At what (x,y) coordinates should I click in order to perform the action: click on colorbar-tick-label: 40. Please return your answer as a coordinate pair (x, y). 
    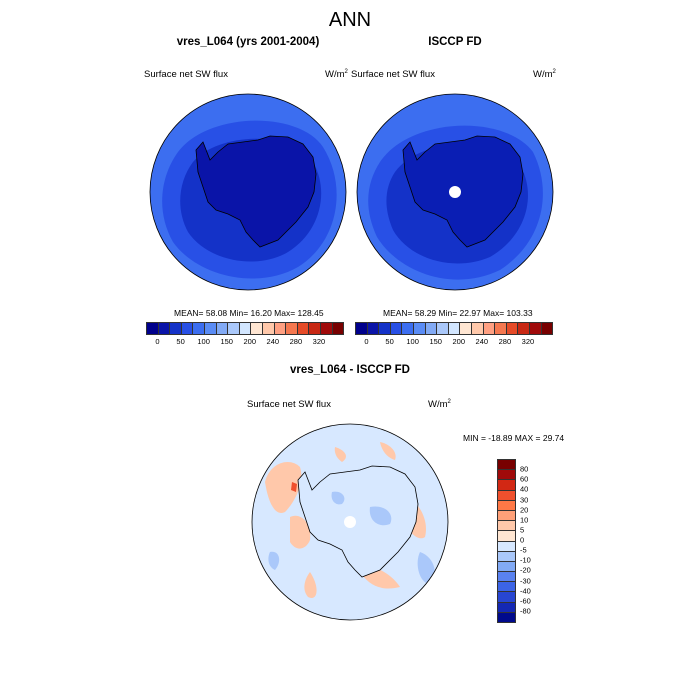
    Looking at the image, I should click on (524, 489).